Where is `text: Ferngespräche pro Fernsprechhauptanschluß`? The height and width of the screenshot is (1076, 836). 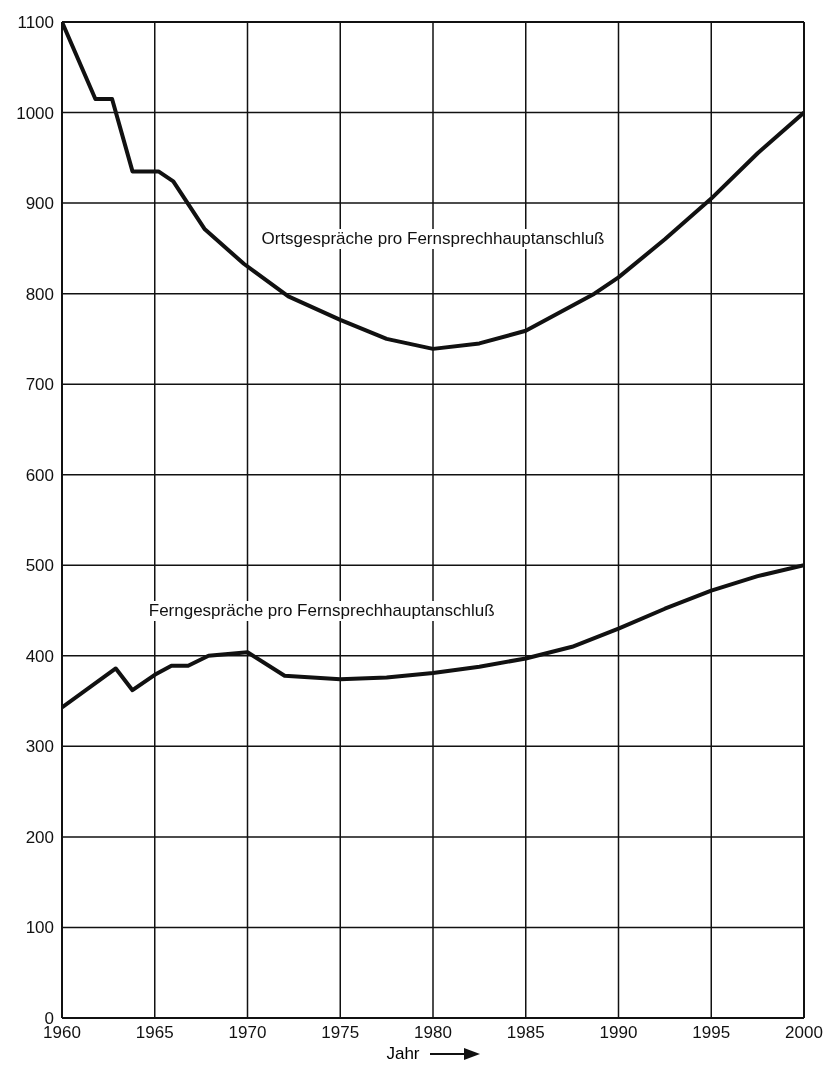
text: Ferngespräche pro Fernsprechhauptanschluß is located at coordinates (321, 610).